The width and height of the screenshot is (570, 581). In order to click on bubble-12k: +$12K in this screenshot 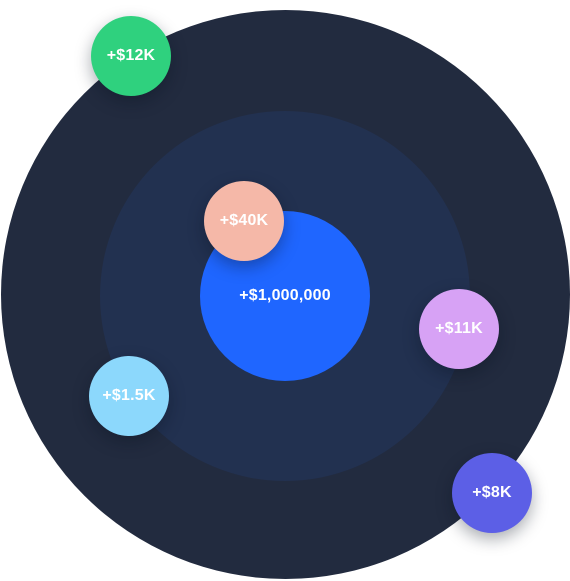, I will do `click(131, 56)`.